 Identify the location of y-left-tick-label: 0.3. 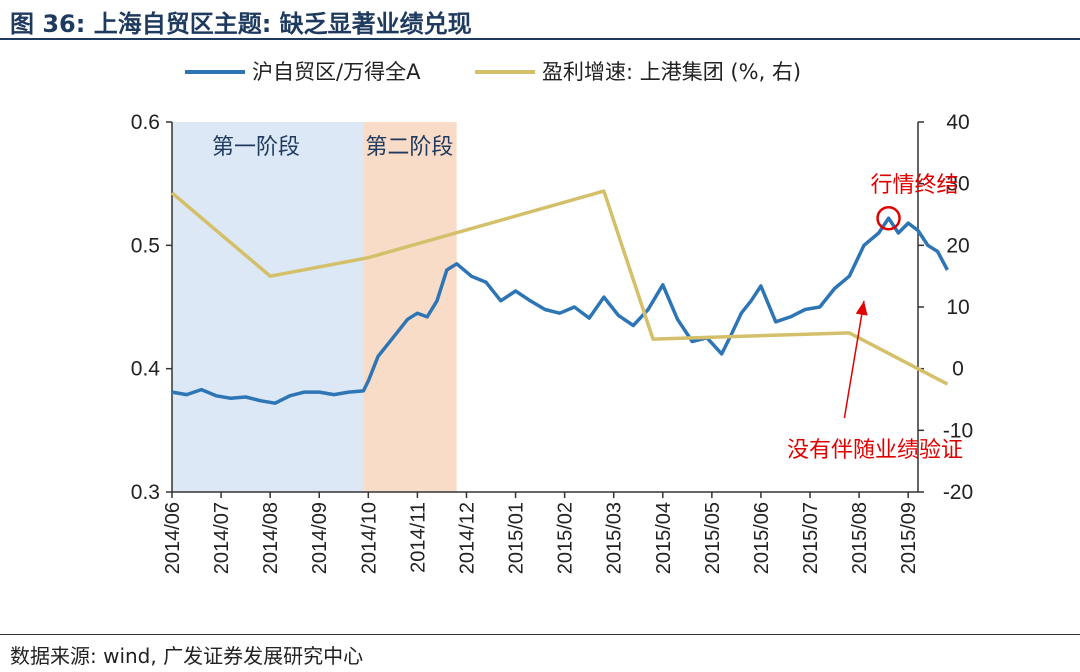
(145, 492).